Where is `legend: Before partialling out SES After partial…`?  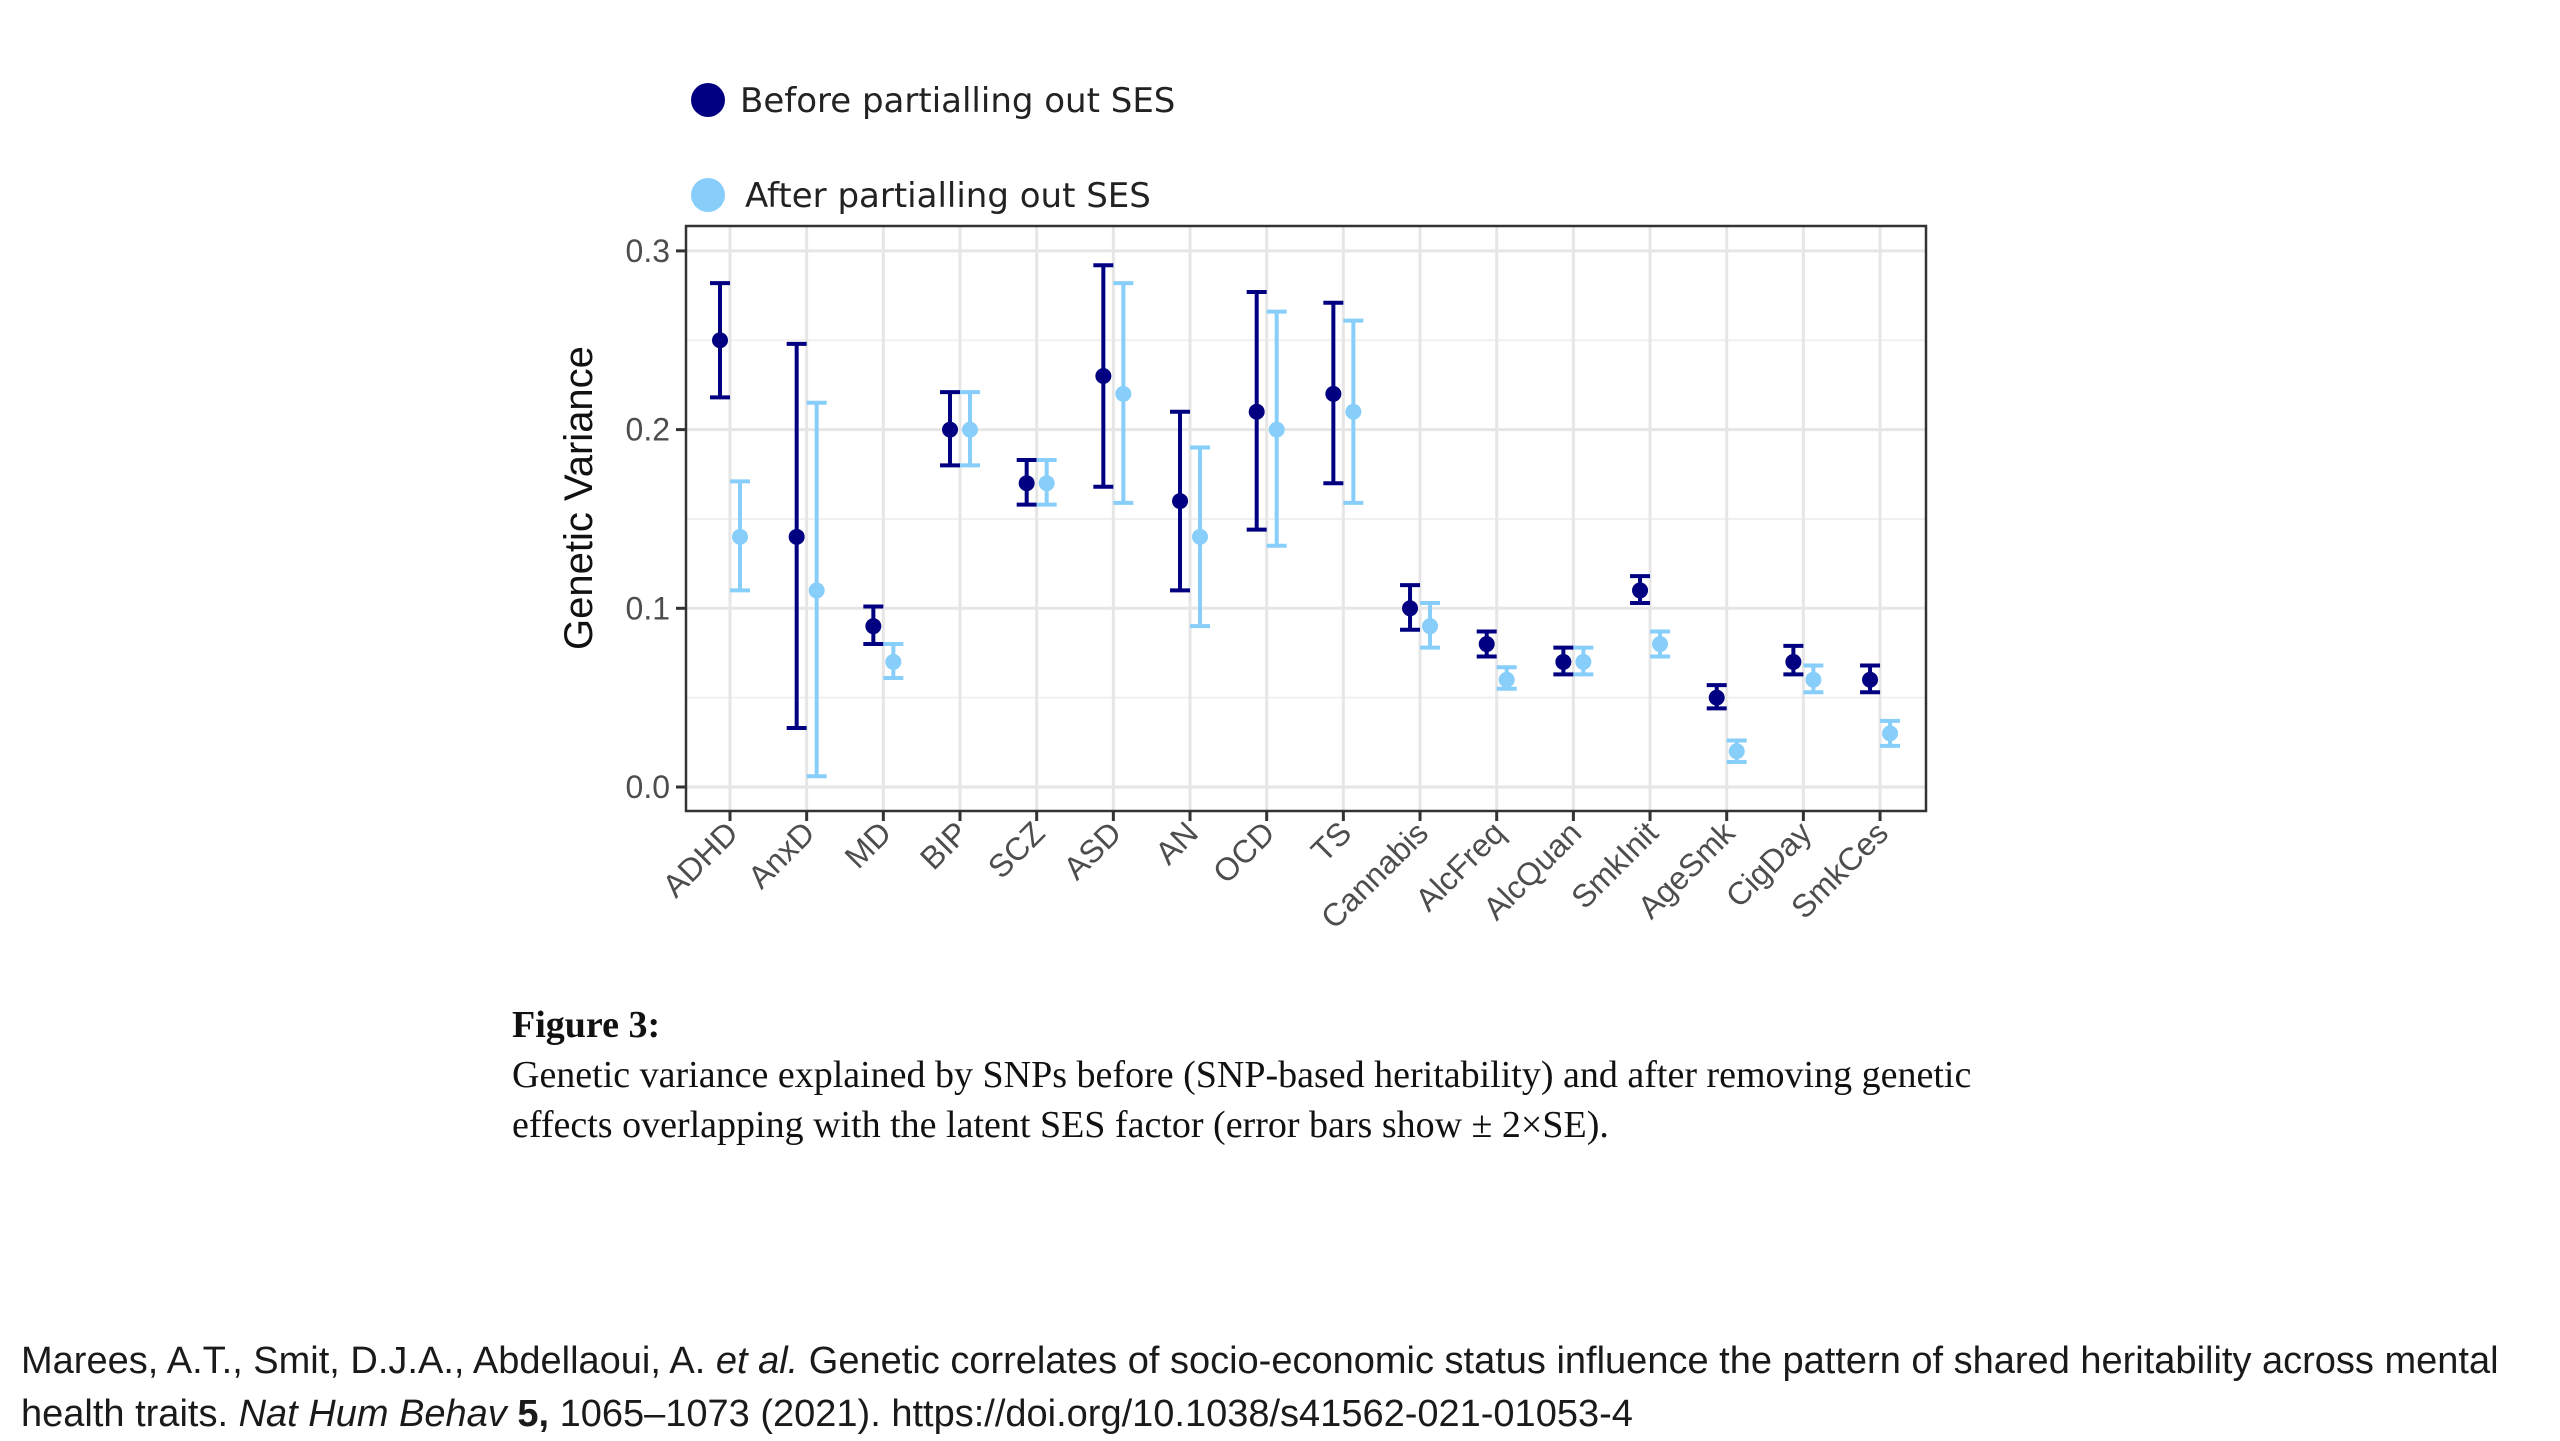
legend: Before partialling out SES After partial… is located at coordinates (933, 148).